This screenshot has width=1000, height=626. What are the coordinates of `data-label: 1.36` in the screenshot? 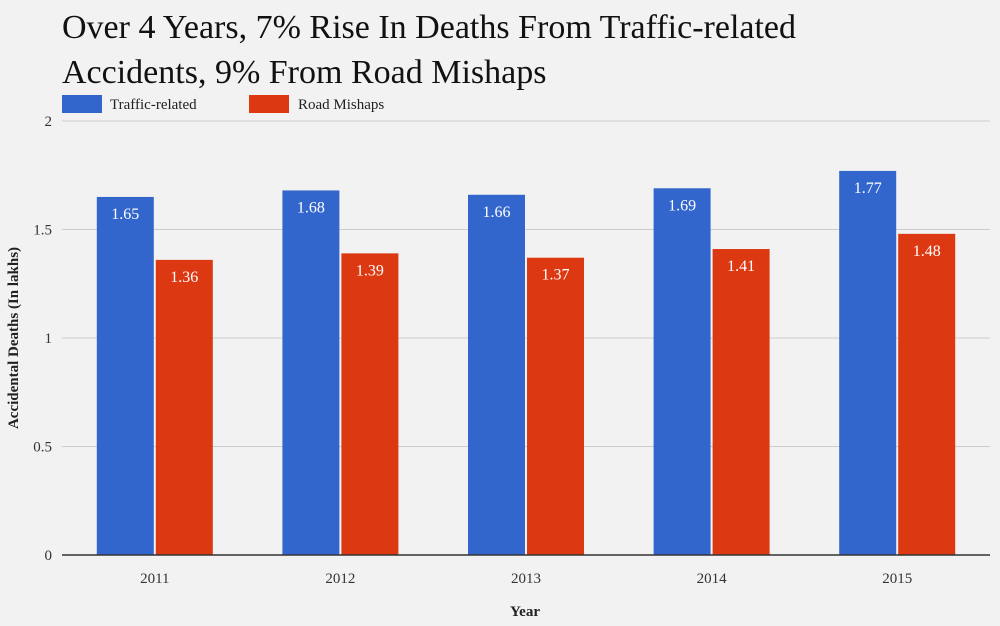 It's located at (184, 277).